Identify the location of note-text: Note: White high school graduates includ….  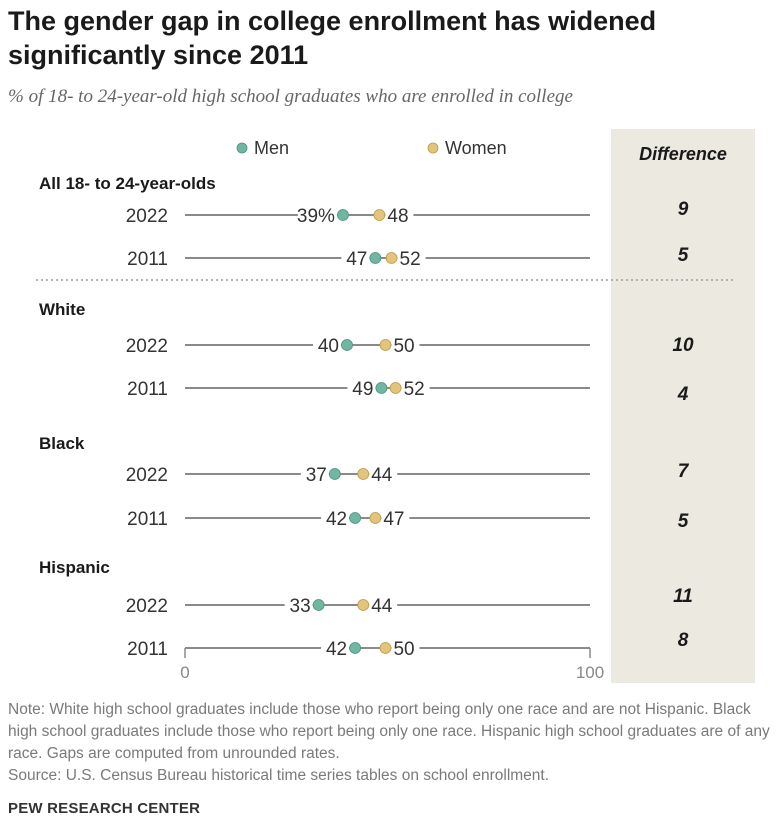
(389, 731).